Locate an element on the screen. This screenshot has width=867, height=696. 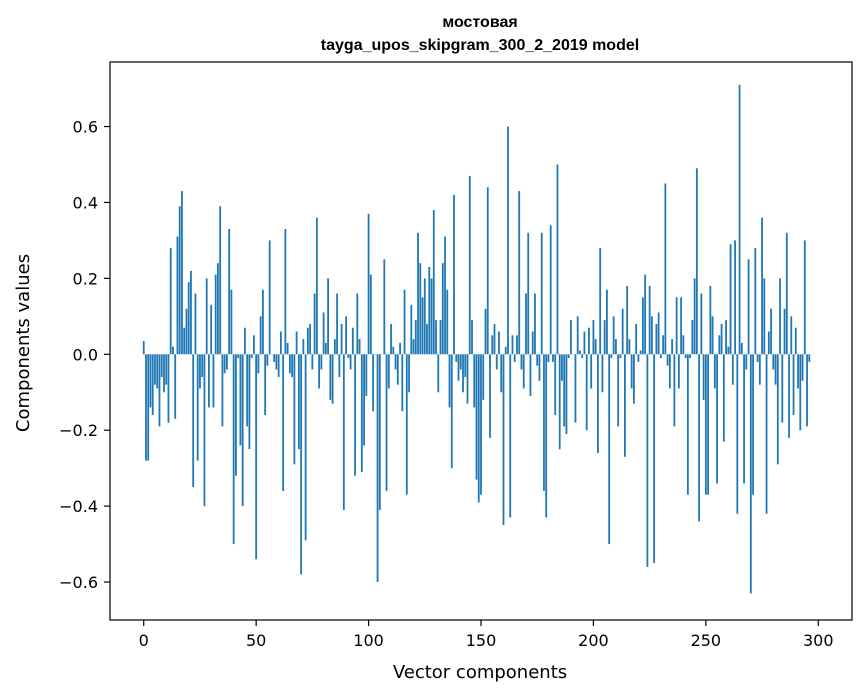
y-axis-ticks: −0.6 −0.4 −0.2 0.0 0.2 0.4 0.6 is located at coordinates (84, 355).